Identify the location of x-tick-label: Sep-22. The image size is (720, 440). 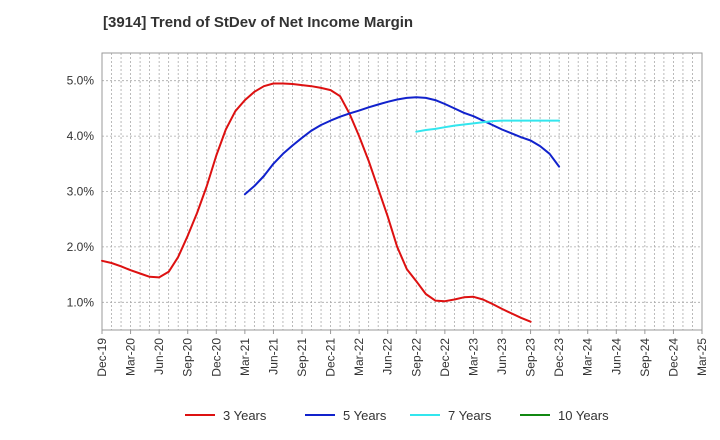
(416, 357).